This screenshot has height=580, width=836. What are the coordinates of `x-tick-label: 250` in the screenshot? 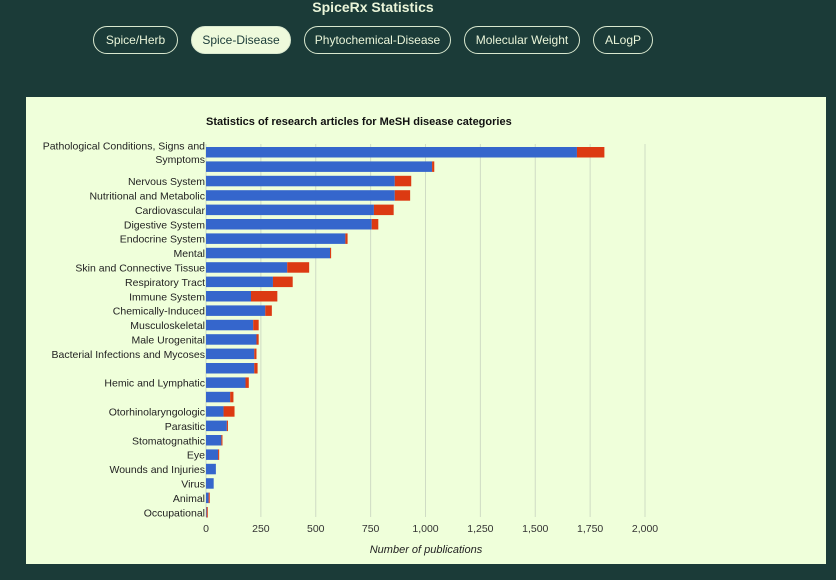 It's located at (261, 529).